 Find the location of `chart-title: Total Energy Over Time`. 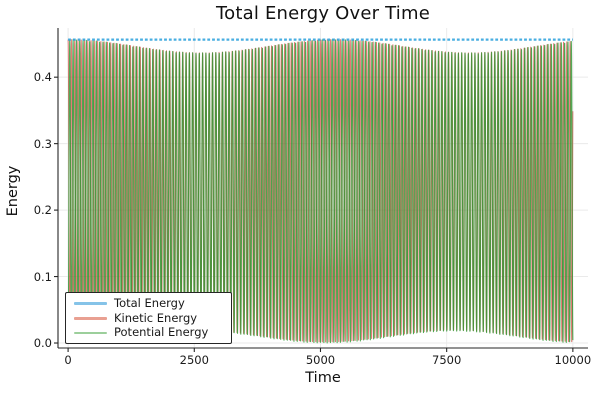

chart-title: Total Energy Over Time is located at coordinates (323, 13).